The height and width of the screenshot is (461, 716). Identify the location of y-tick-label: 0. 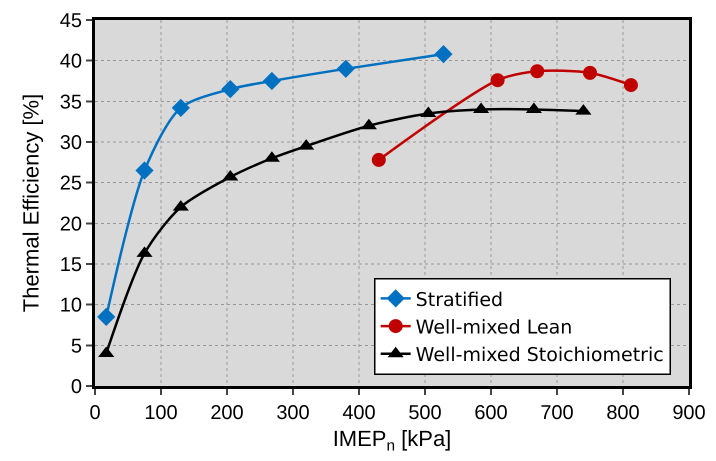
(76, 387).